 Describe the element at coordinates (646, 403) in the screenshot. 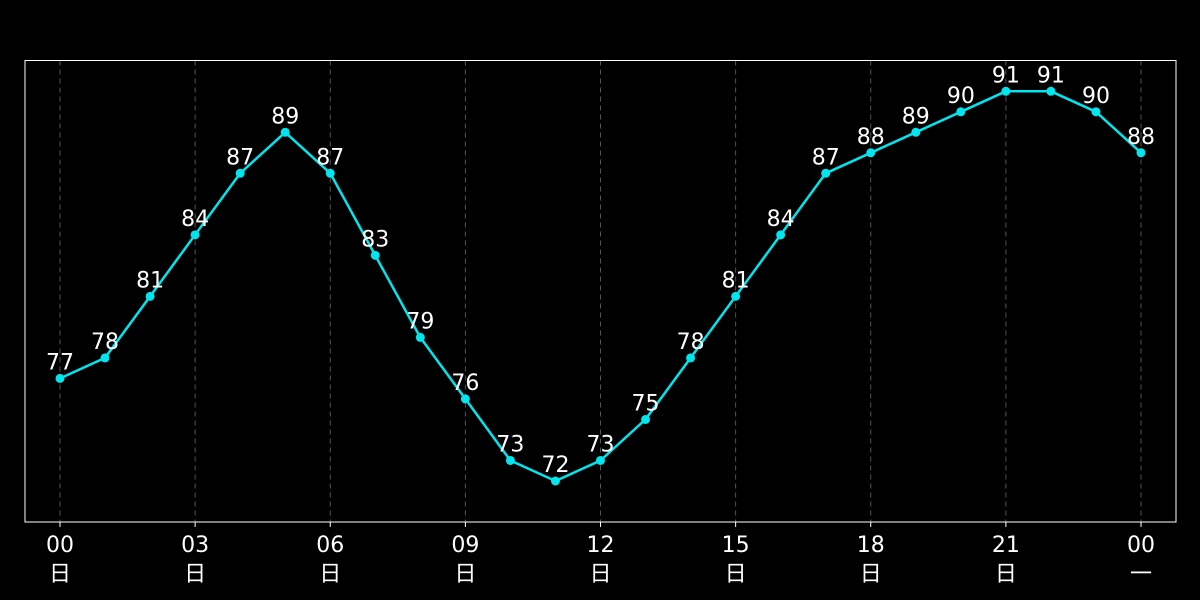

I see `data-label: 75` at that location.